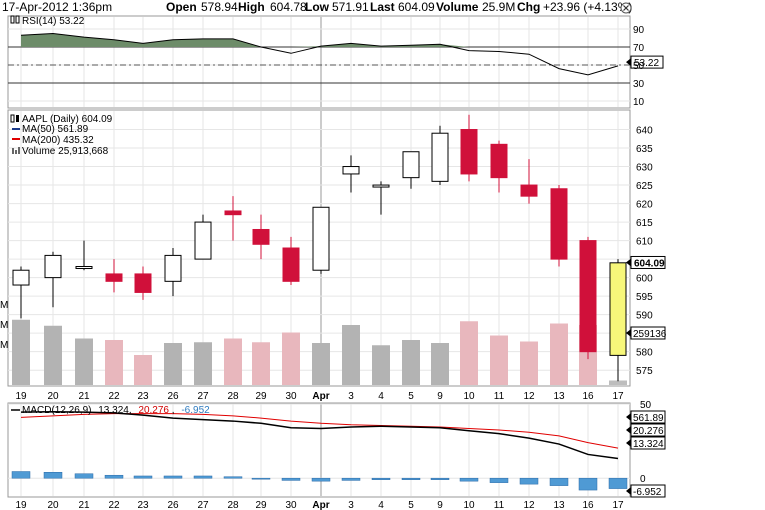 This screenshot has height=510, width=765. I want to click on macd-legend: MACD(12,26,9) 13.324, 20.276 , -6.952, so click(110, 410).